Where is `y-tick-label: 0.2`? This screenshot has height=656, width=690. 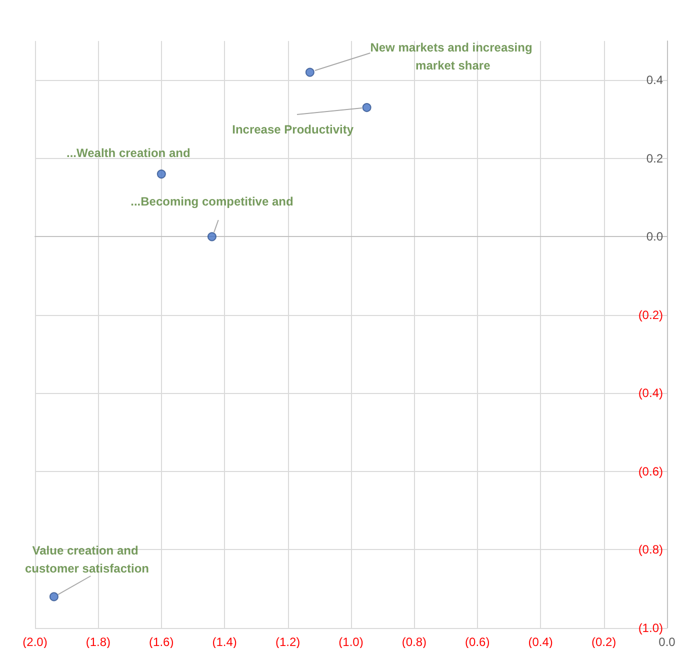
y-tick-label: 0.2 is located at coordinates (655, 158).